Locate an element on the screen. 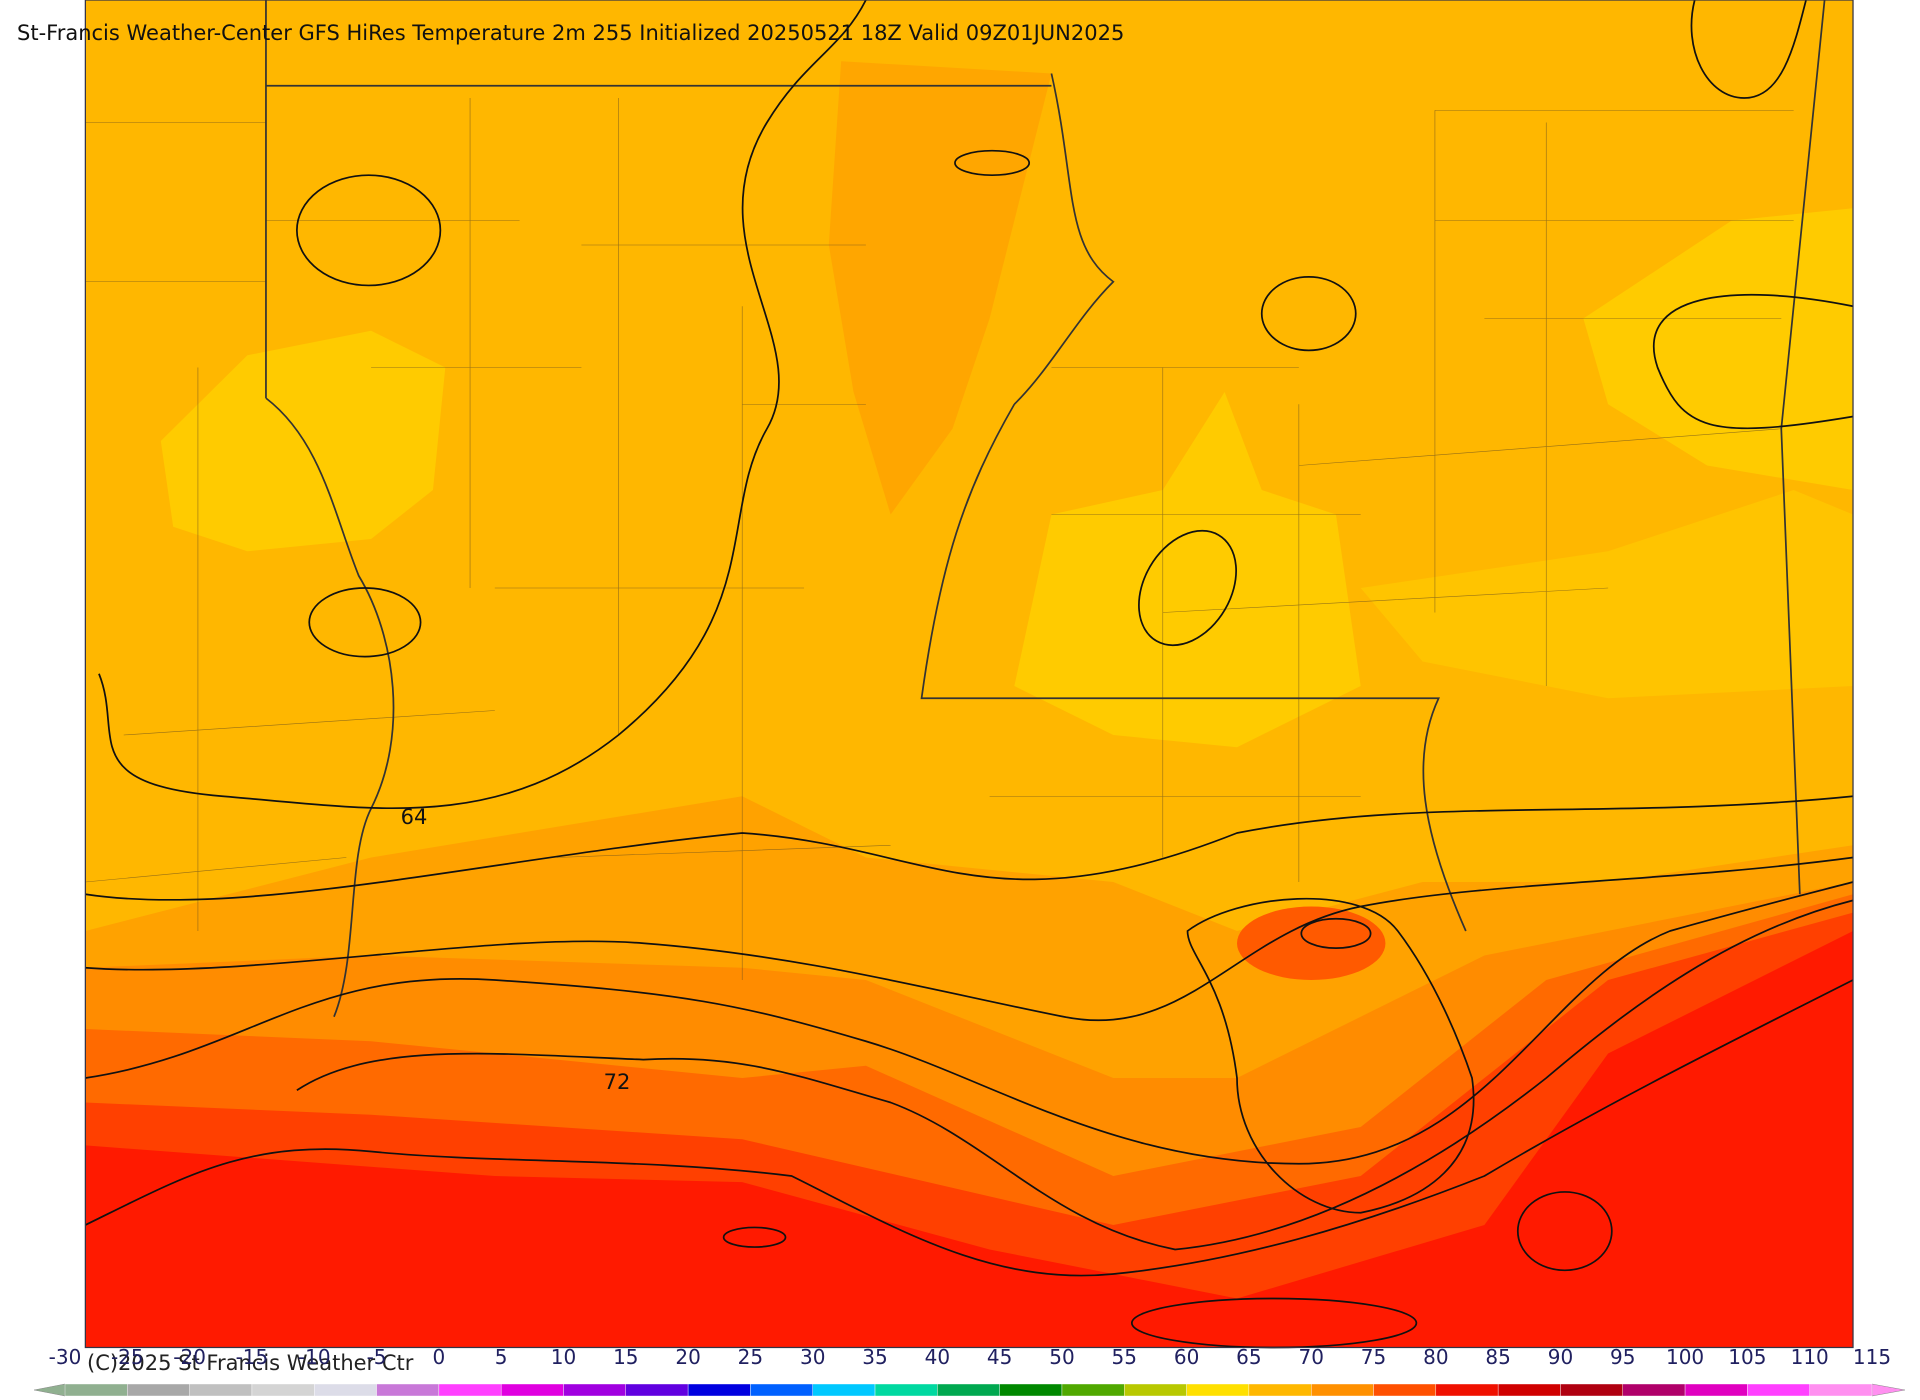  colorbar-tick-label: 5 is located at coordinates (501, 1357).